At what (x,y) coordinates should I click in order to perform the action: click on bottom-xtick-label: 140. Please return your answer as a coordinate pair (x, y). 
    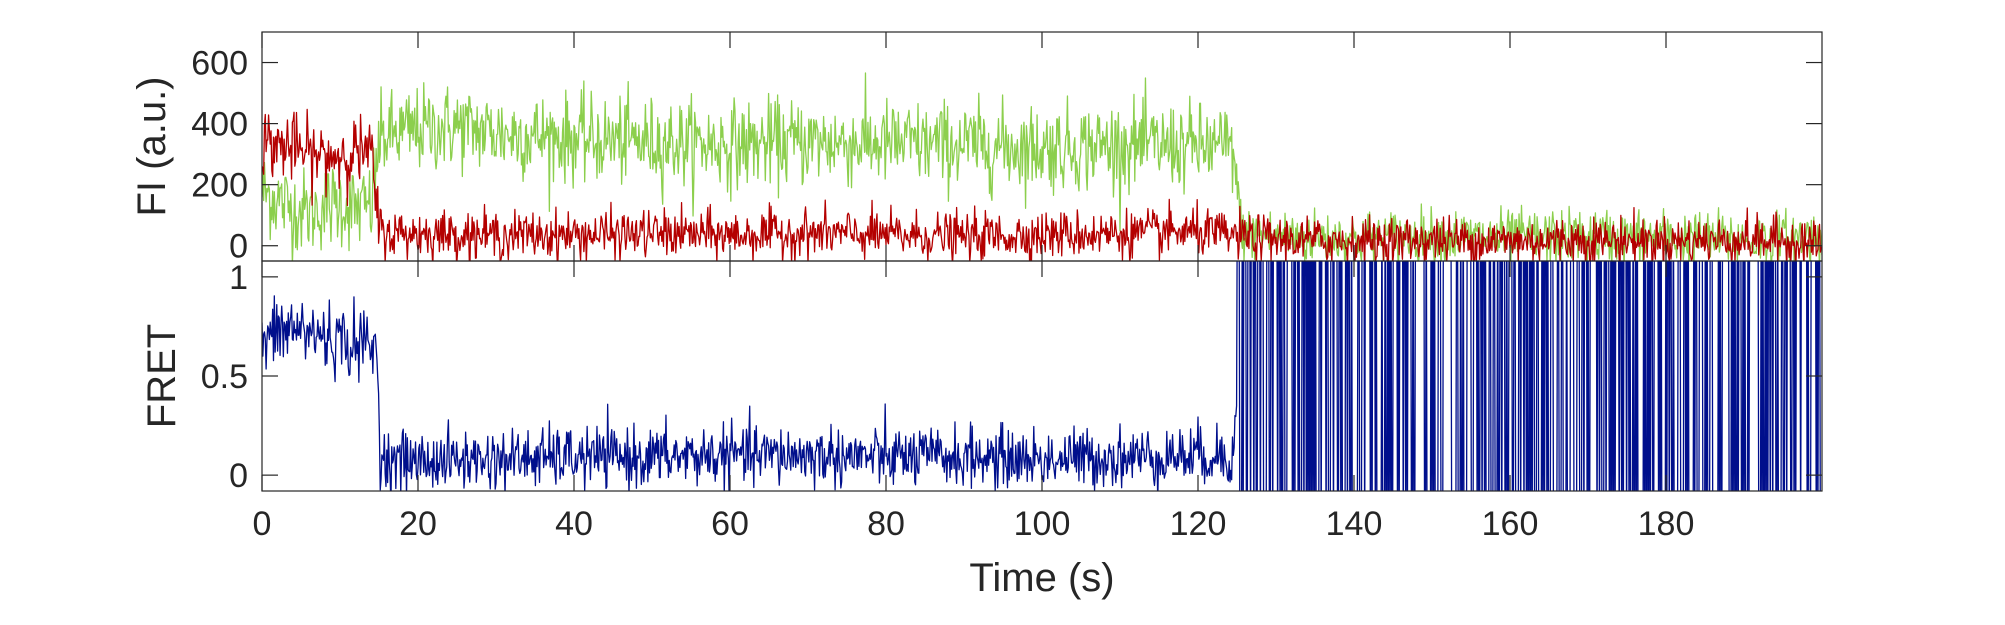
    Looking at the image, I should click on (1354, 524).